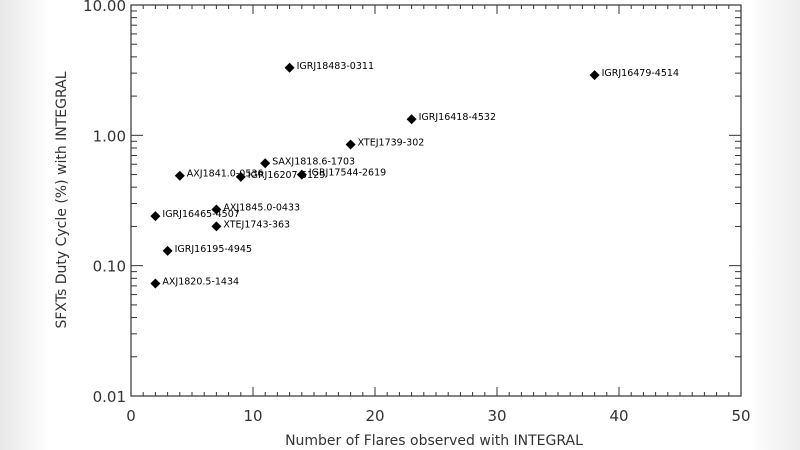 This screenshot has height=450, width=800. What do you see at coordinates (457, 117) in the screenshot?
I see `point-label: IGRJ16418-4532` at bounding box center [457, 117].